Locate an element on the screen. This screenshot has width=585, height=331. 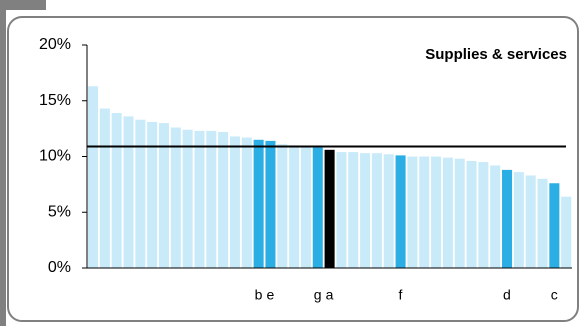
x-tick-label: f is located at coordinates (401, 295).